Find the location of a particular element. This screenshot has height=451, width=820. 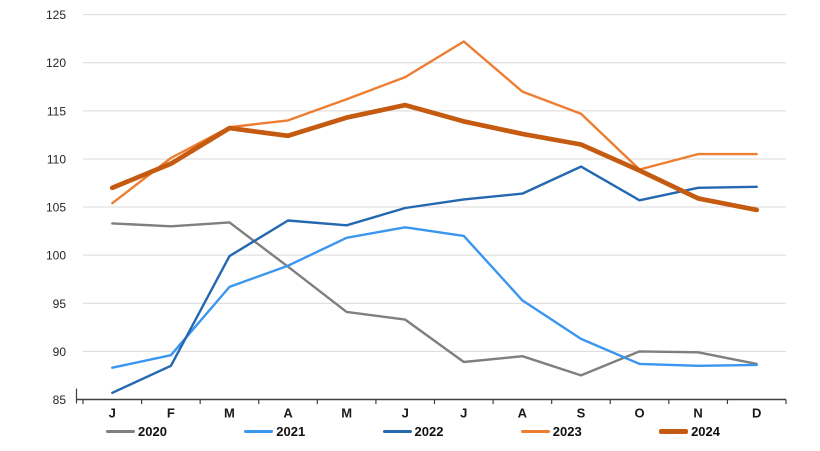

legend-line-swatch-2024 is located at coordinates (674, 431).